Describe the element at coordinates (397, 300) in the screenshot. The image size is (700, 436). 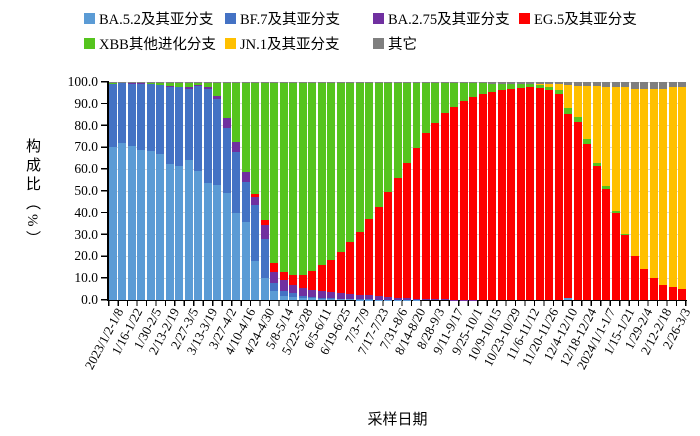
I see `x-axis-line` at that location.